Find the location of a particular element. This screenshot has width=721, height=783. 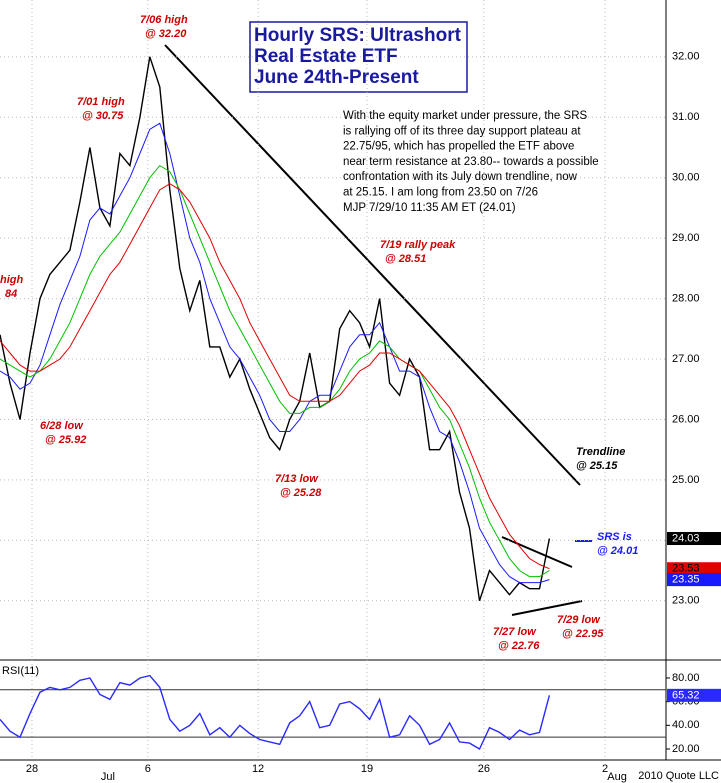

annotation: 7/01 high is located at coordinates (101, 102).